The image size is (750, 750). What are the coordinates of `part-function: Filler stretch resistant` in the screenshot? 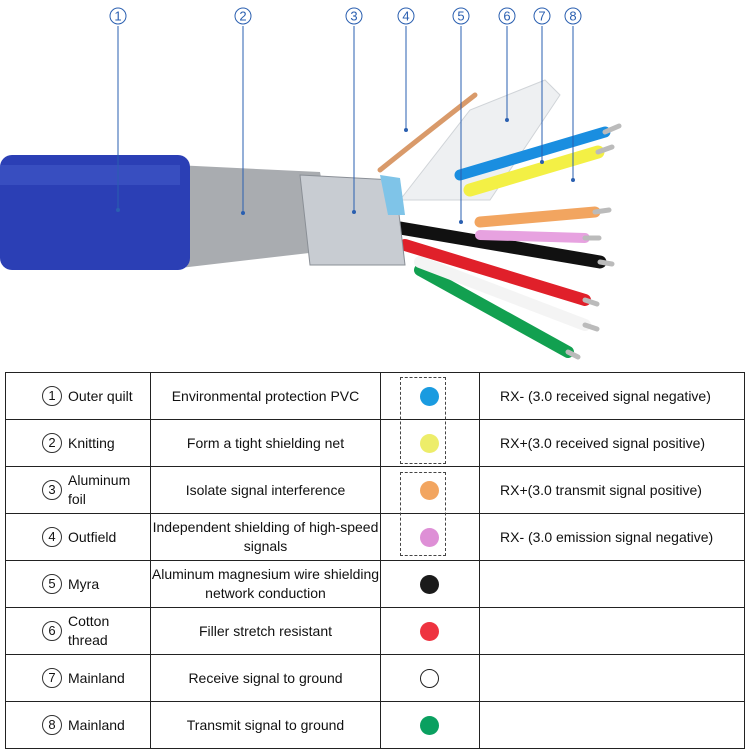 It's located at (265, 631).